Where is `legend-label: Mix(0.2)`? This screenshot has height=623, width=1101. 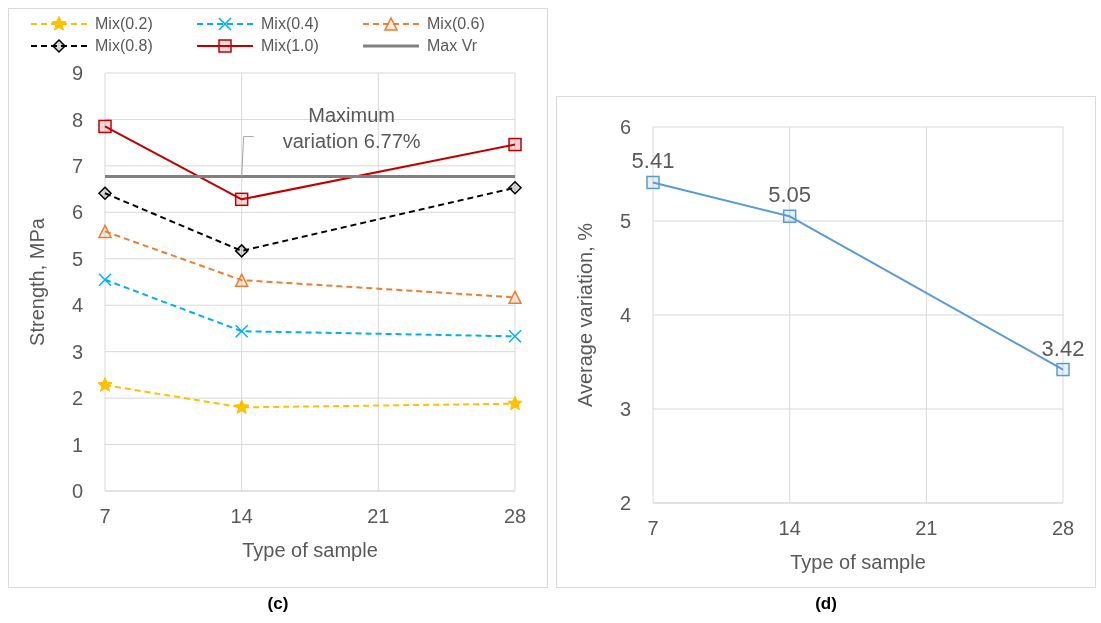
legend-label: Mix(0.2) is located at coordinates (124, 24).